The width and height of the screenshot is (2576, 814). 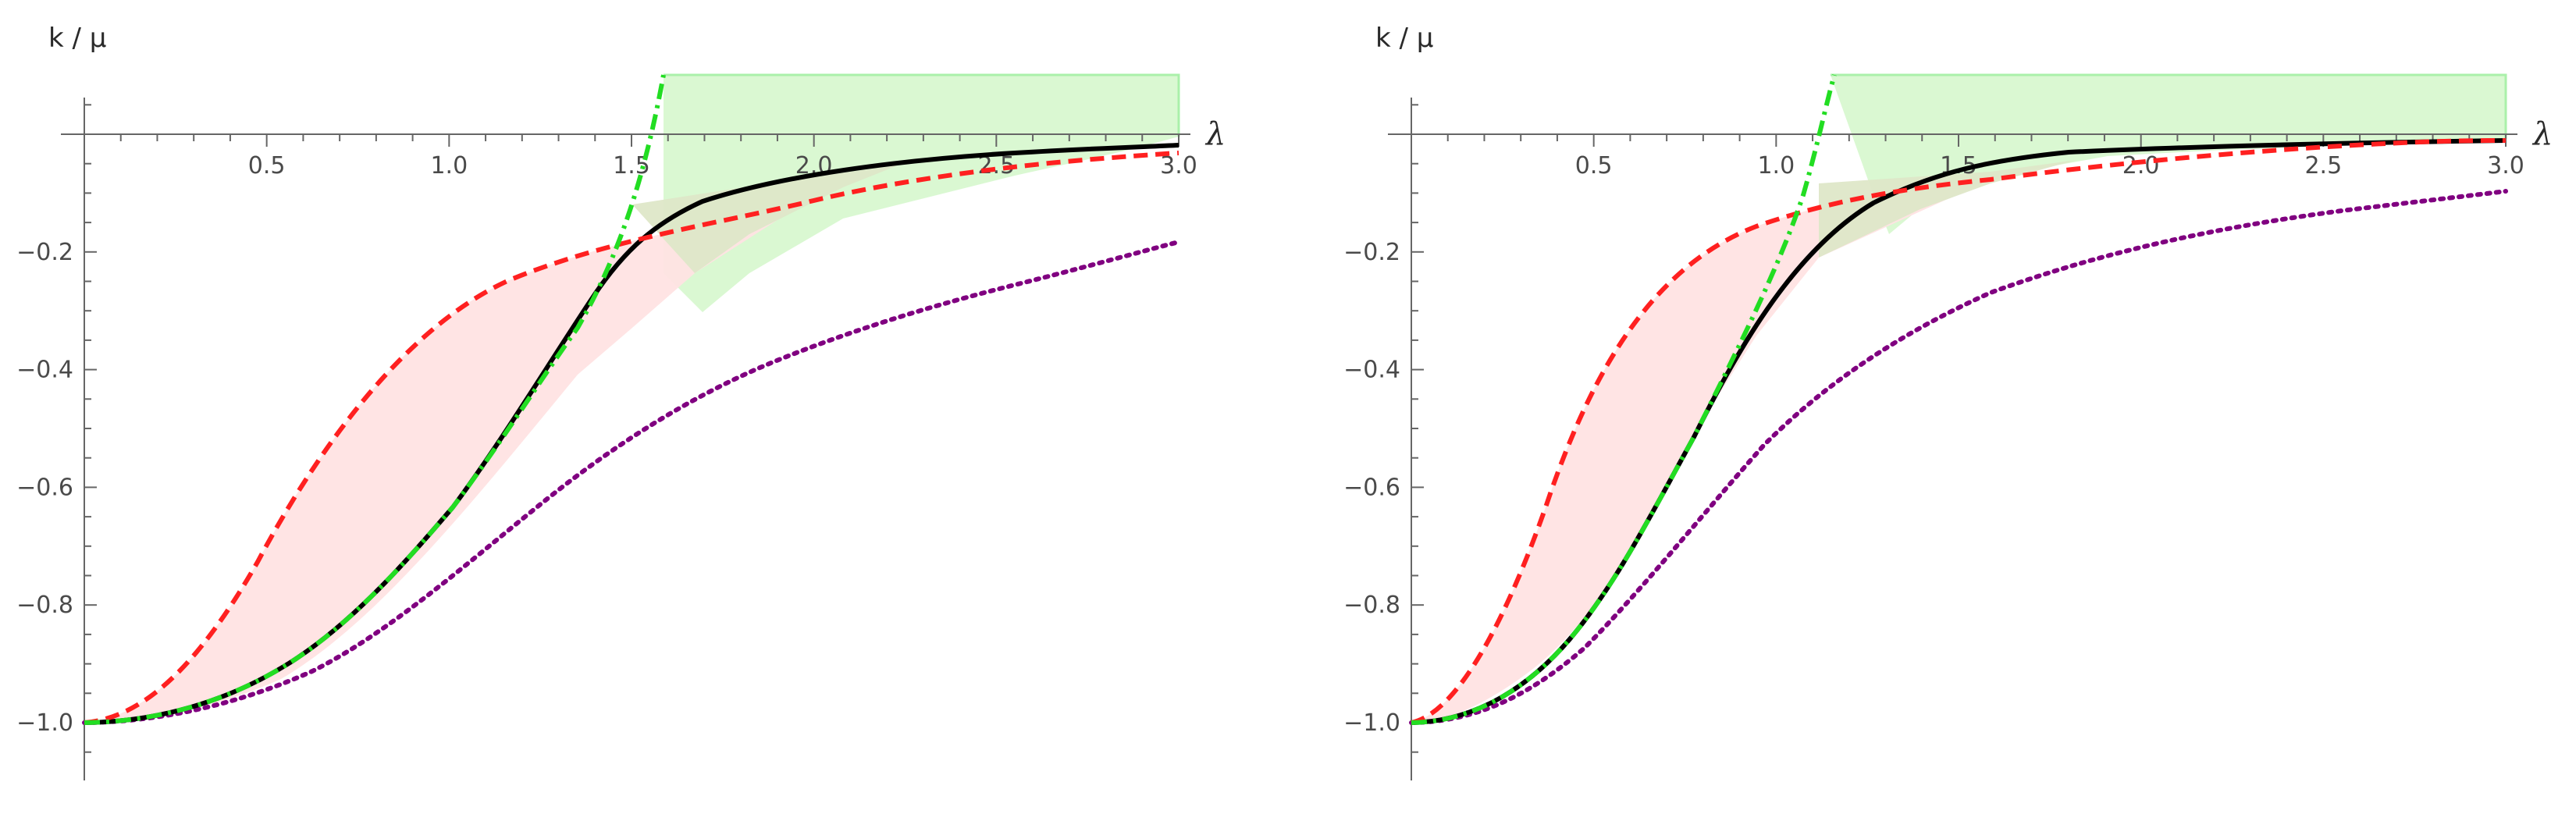 What do you see at coordinates (765, 219) in the screenshot?
I see `overlap-region-left` at bounding box center [765, 219].